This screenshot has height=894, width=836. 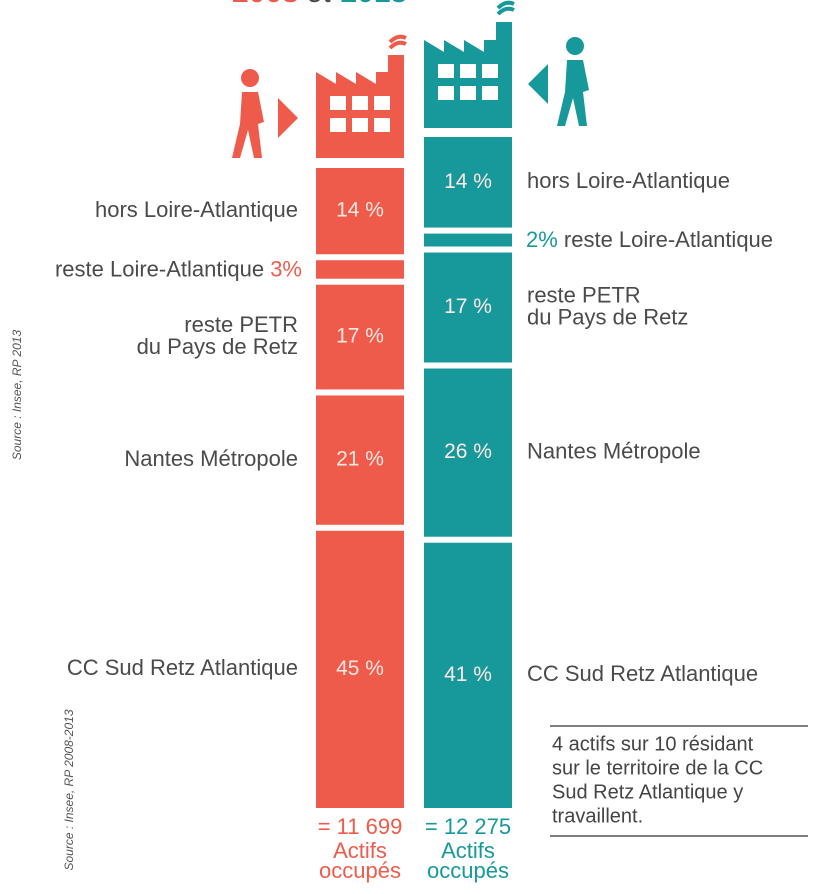 What do you see at coordinates (265, 113) in the screenshot?
I see `walker-icon-2008` at bounding box center [265, 113].